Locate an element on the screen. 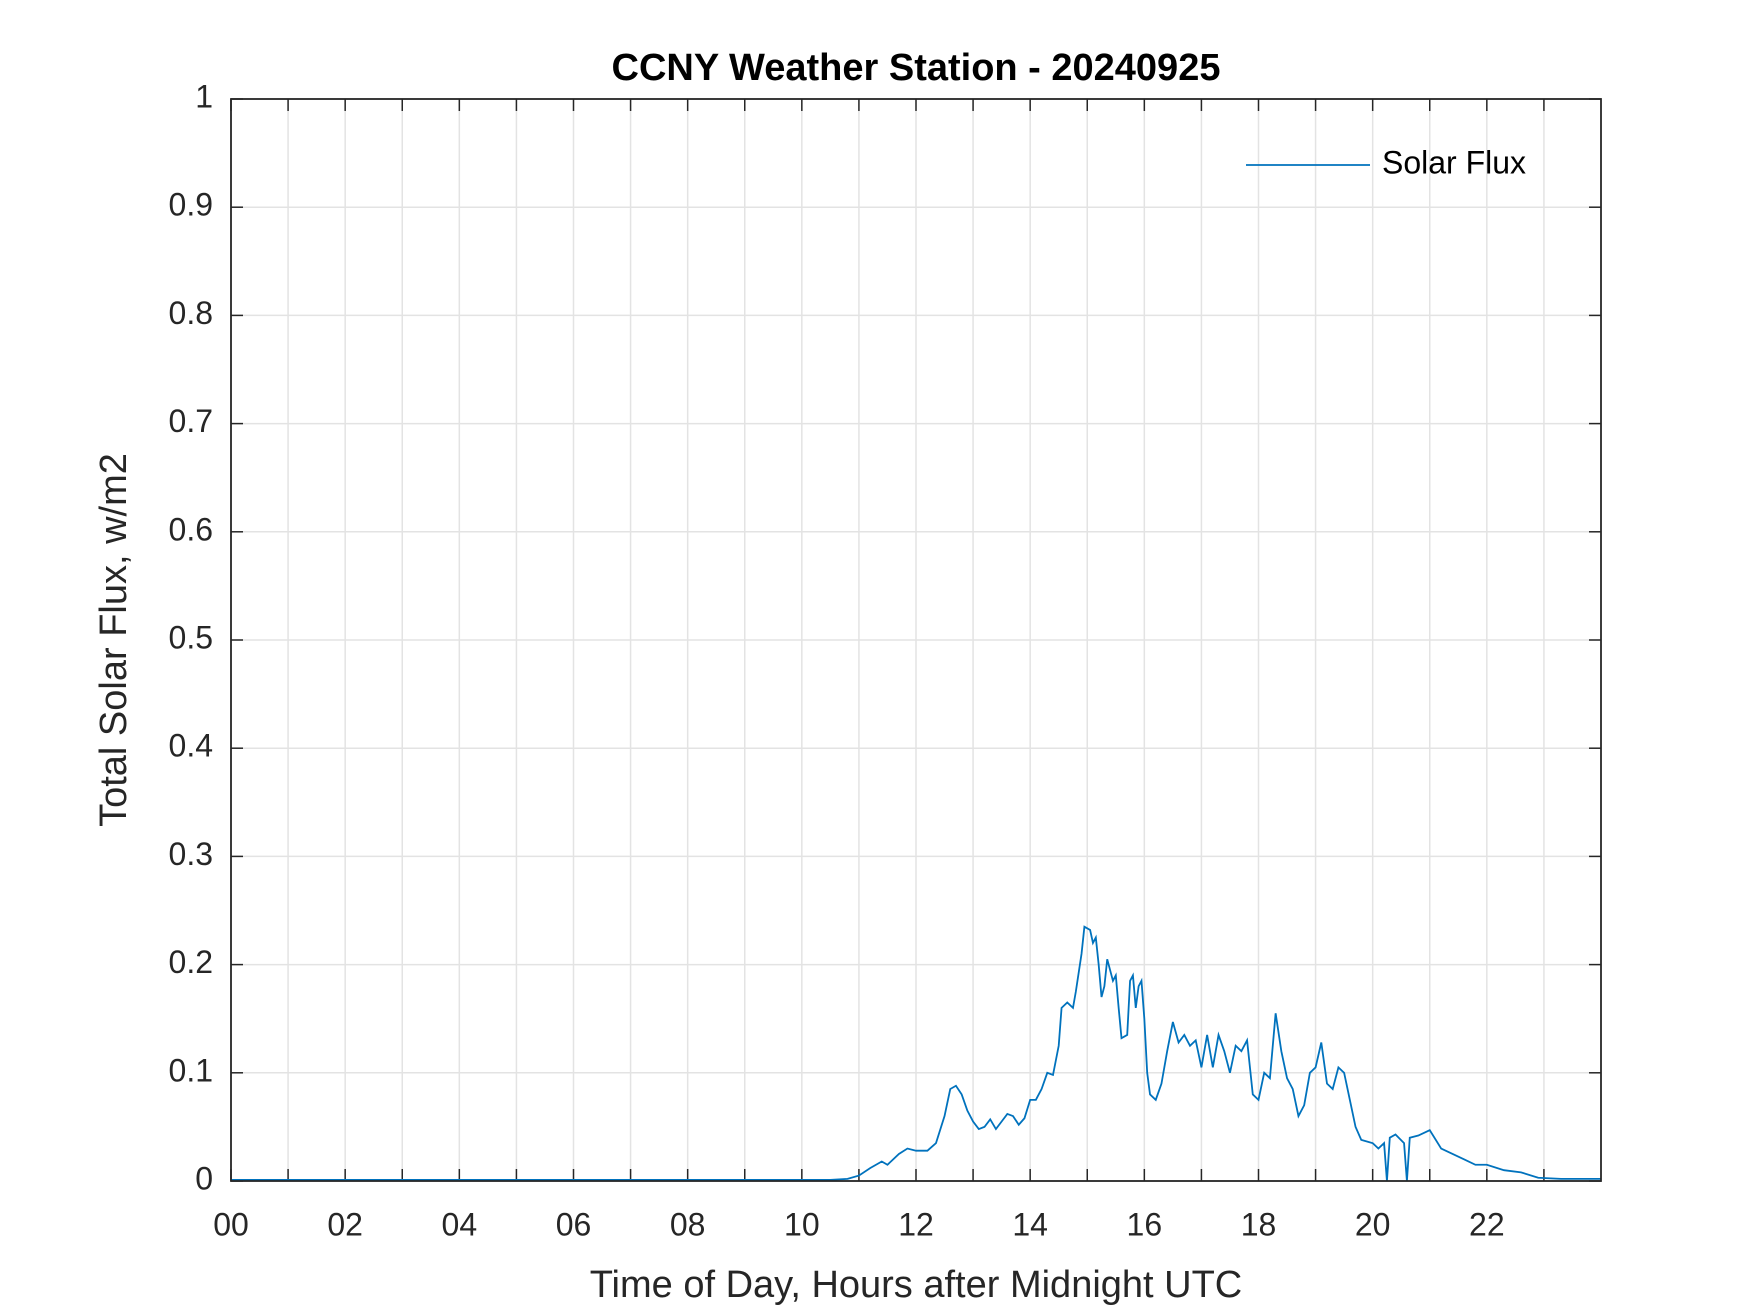 This screenshot has width=1750, height=1313. x-tick-label: 12 is located at coordinates (916, 1224).